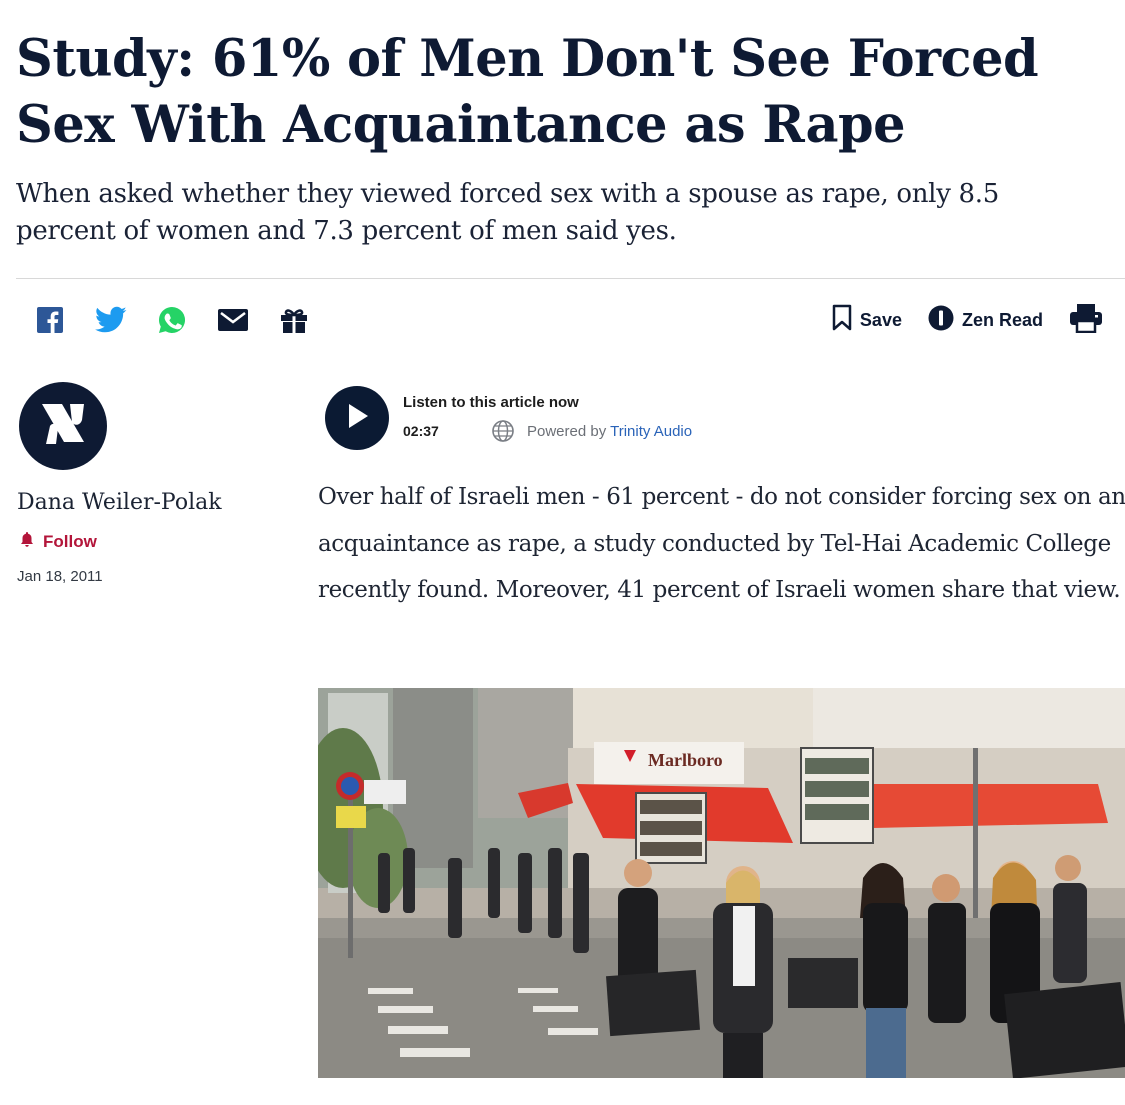 The height and width of the screenshot is (1105, 1125). I want to click on follow-label: Follow, so click(70, 541).